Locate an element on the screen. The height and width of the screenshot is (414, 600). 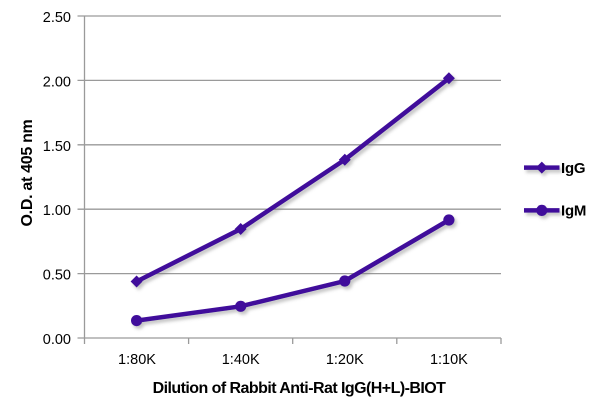
svg-text: 0.50 is located at coordinates (57, 276).